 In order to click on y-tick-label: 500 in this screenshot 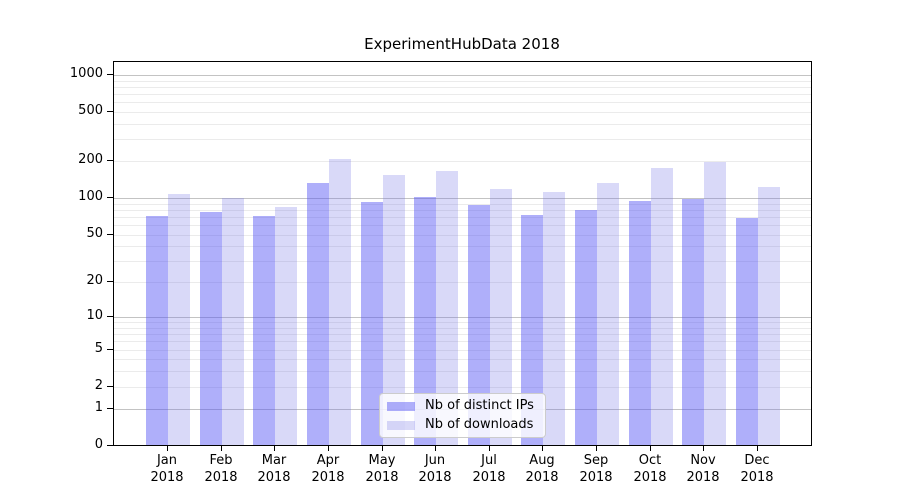, I will do `click(90, 110)`.